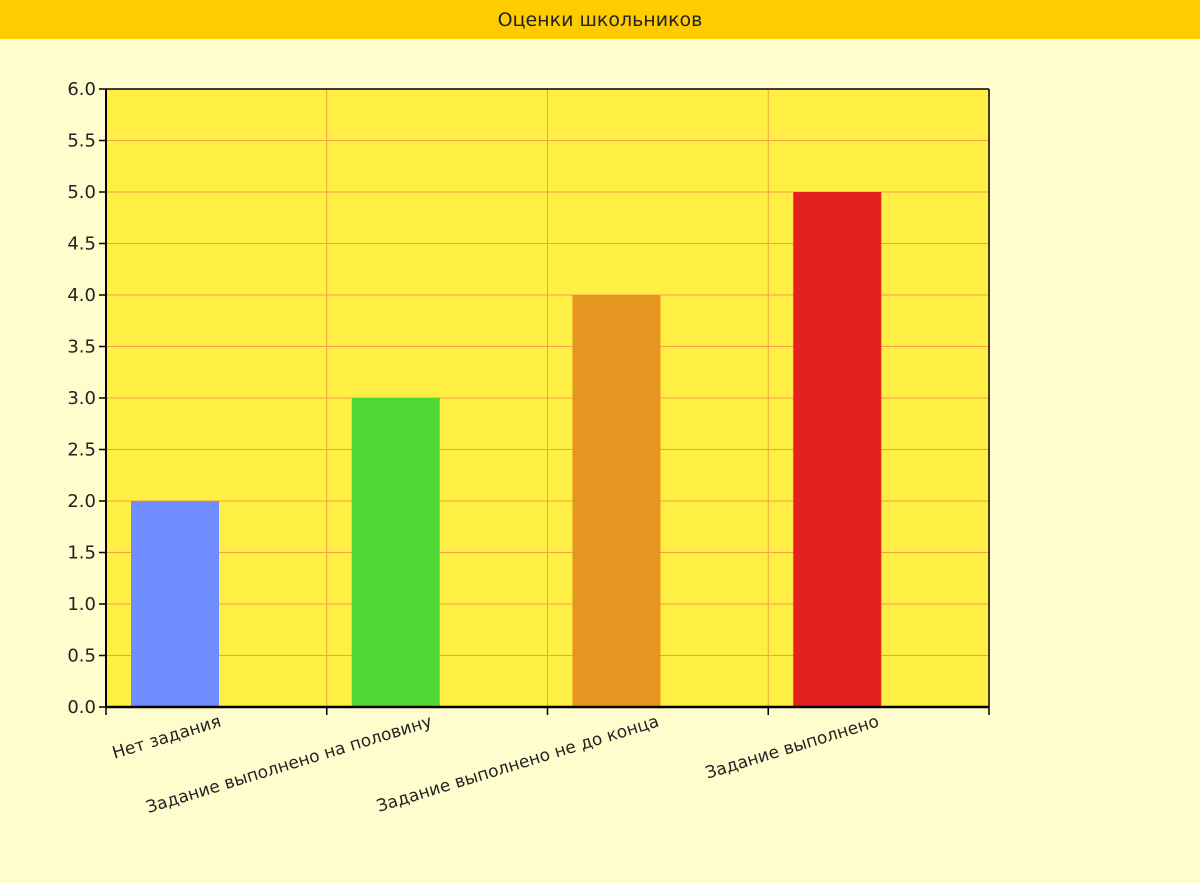  Describe the element at coordinates (81, 501) in the screenshot. I see `y-tick-label: 2.0` at that location.